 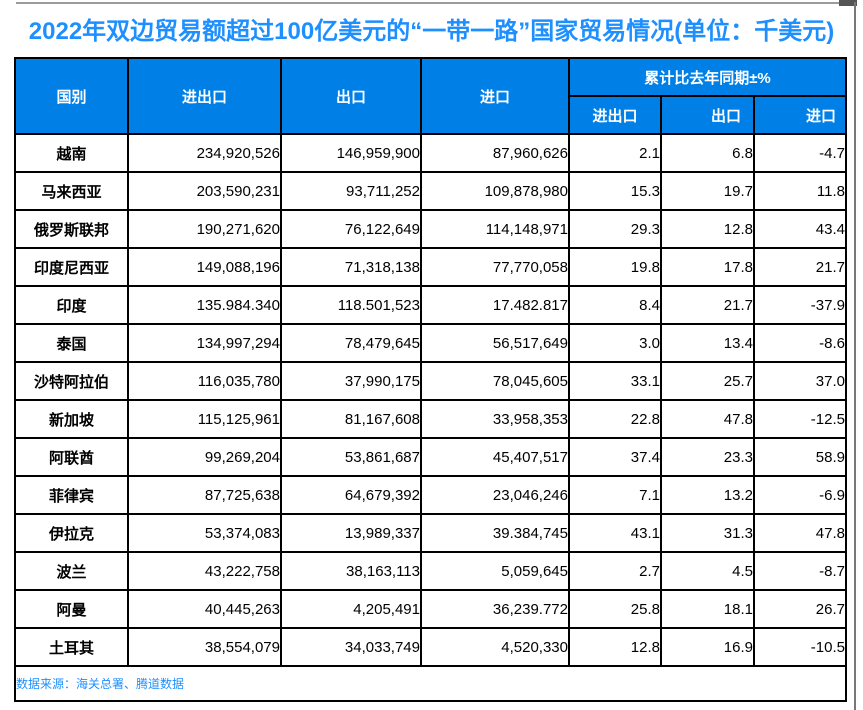 What do you see at coordinates (800, 381) in the screenshot?
I see `yoy-import-cell: 37.0` at bounding box center [800, 381].